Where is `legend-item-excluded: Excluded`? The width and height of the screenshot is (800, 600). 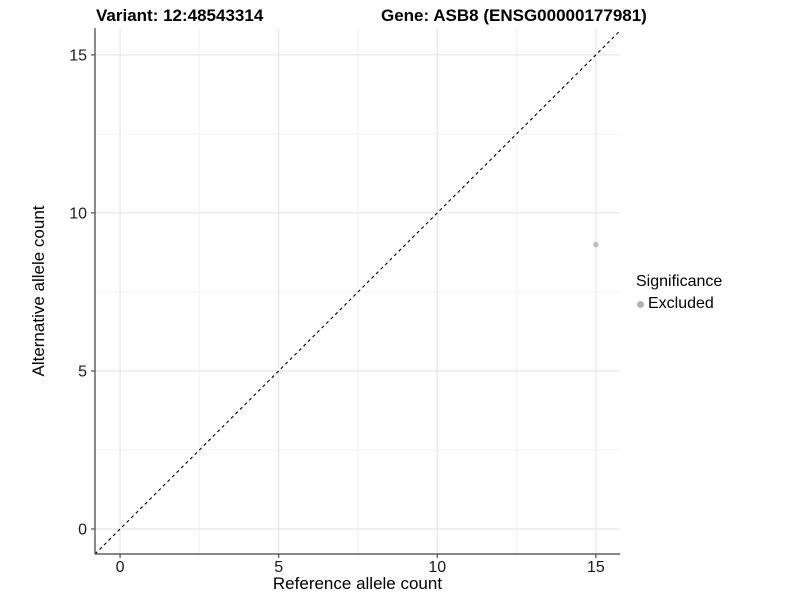
legend-item-excluded: Excluded is located at coordinates (679, 304).